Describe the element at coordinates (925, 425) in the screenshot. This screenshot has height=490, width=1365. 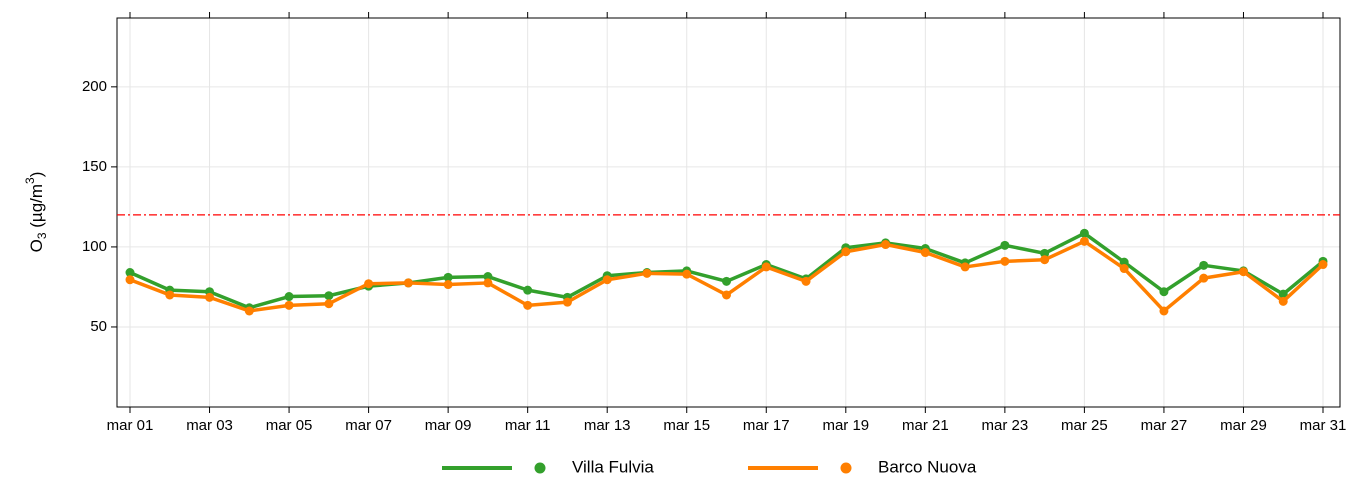
I see `x-tick-label: mar 21` at that location.